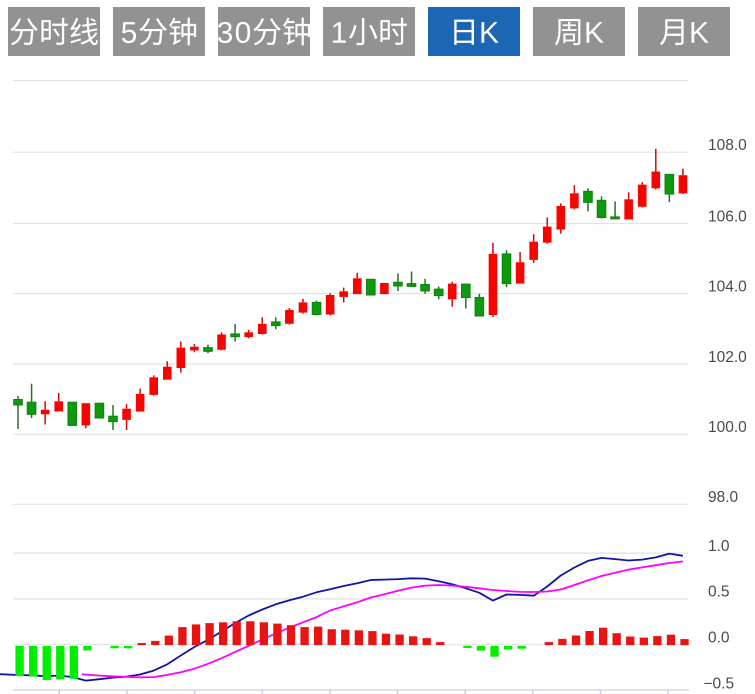 This screenshot has width=755, height=694. Describe the element at coordinates (727, 357) in the screenshot. I see `svg-text: 102.0` at that location.